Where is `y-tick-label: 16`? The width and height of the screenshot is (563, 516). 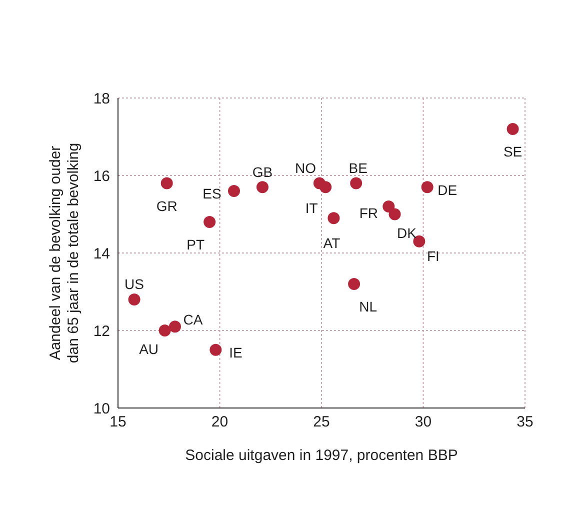 y-tick-label: 16 is located at coordinates (101, 176).